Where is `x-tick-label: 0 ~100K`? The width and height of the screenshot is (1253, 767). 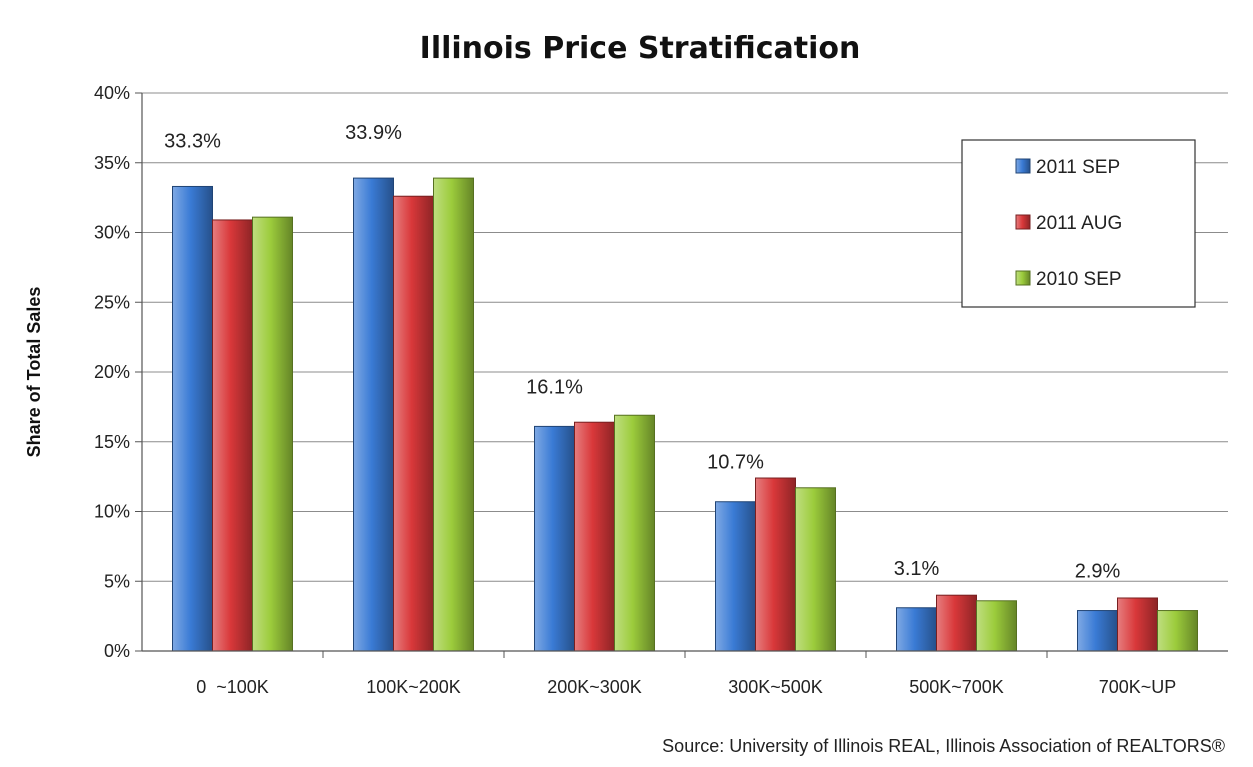 x-tick-label: 0 ~100K is located at coordinates (232, 687).